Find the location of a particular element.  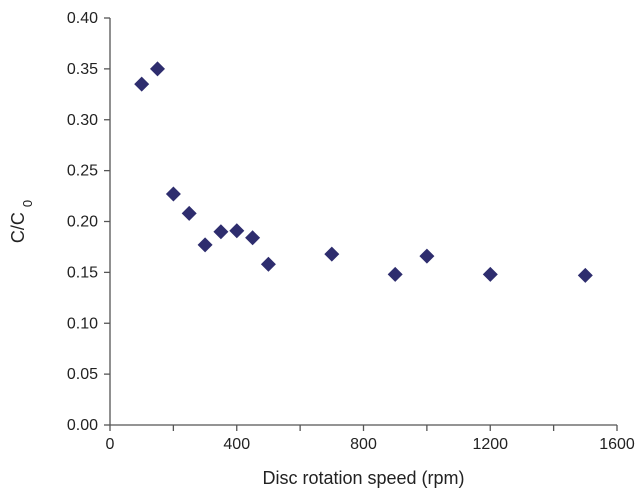

y-tick-label: 0.30 is located at coordinates (82, 120).